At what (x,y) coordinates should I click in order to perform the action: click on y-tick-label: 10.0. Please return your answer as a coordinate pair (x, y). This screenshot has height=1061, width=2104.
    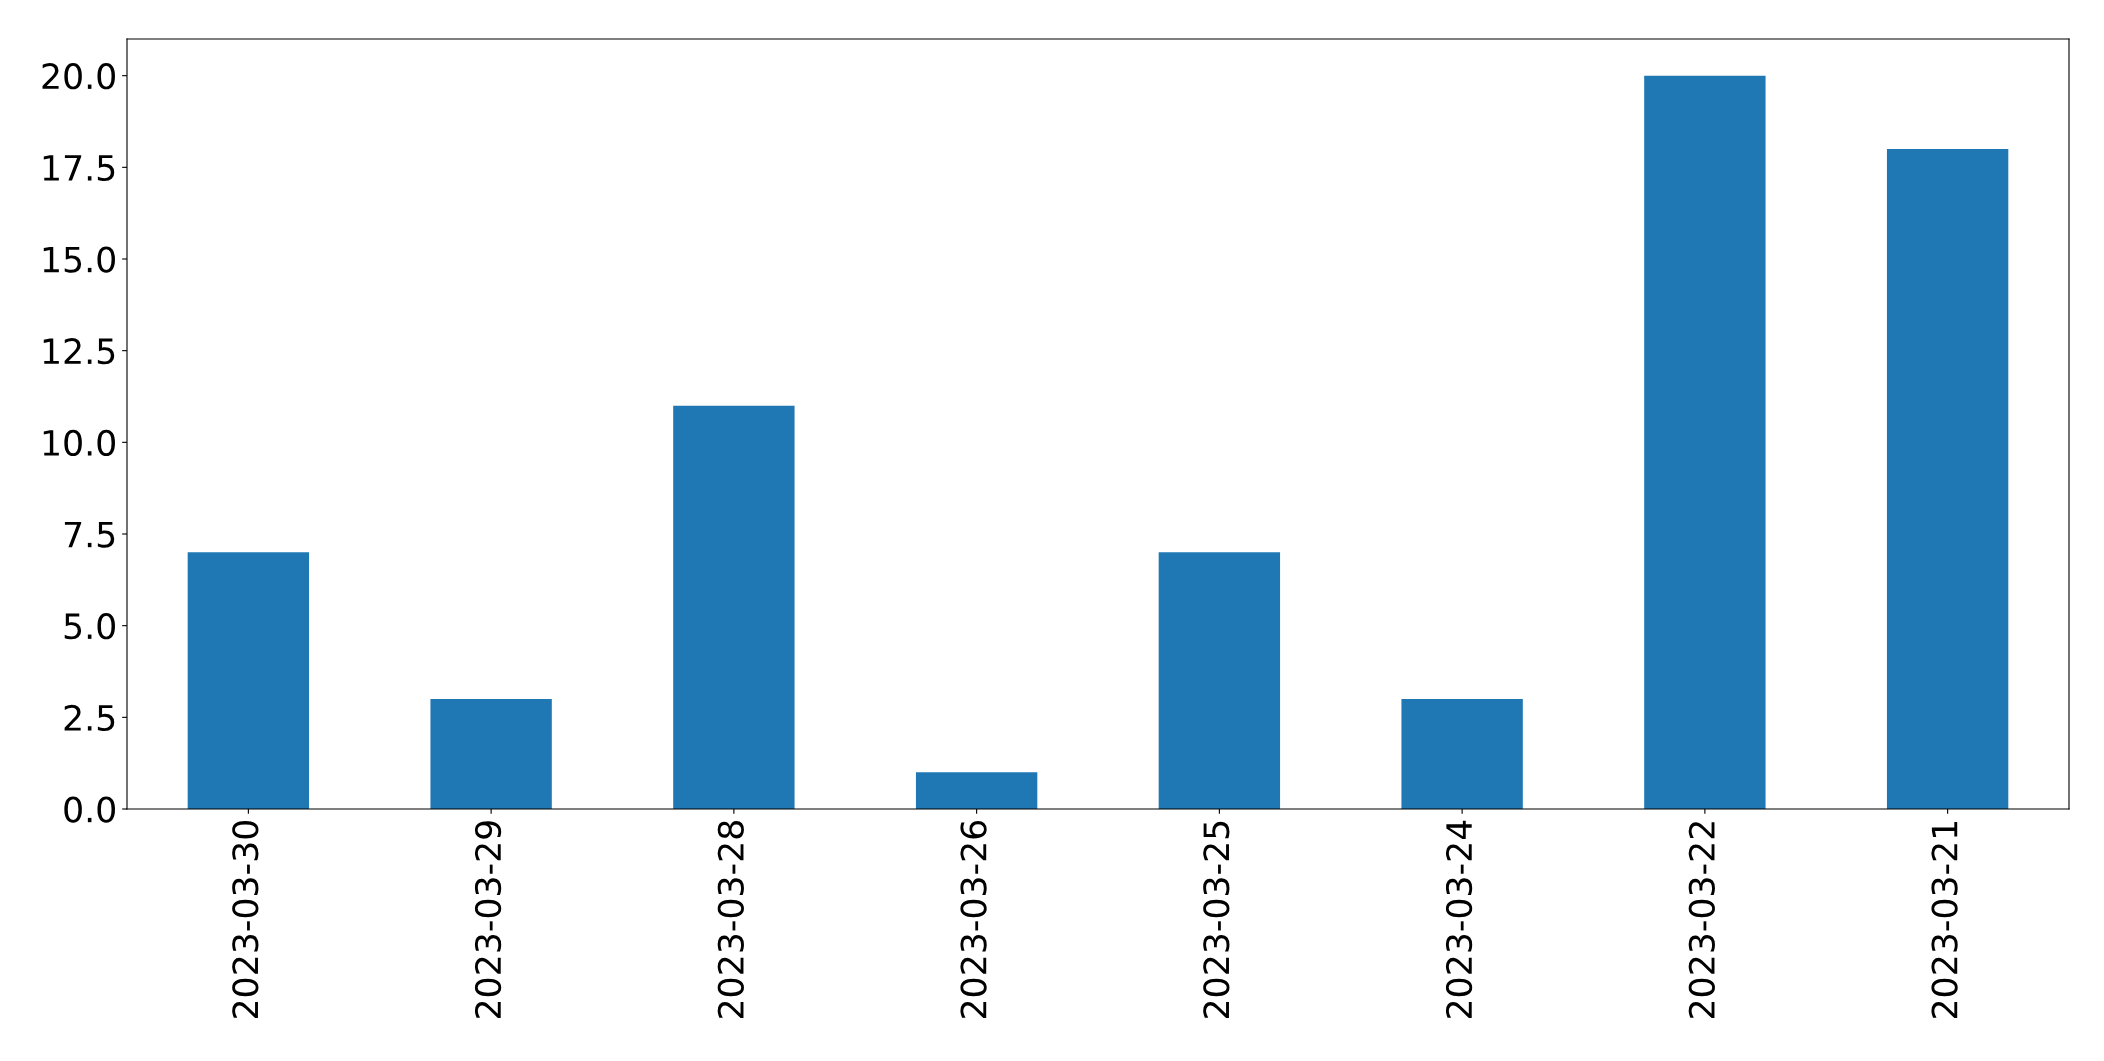
    Looking at the image, I should click on (79, 443).